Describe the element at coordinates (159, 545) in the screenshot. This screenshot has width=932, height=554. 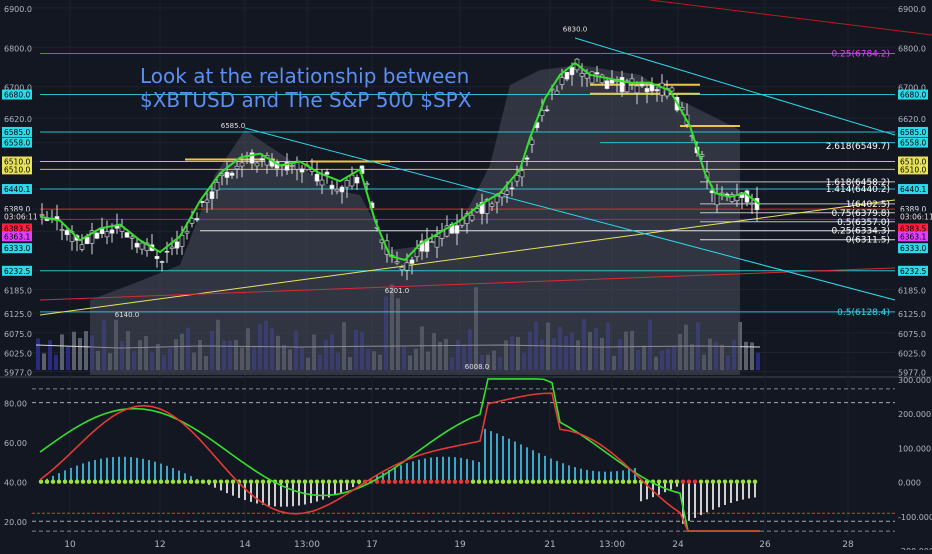
I see `x-tick-label: 12` at that location.